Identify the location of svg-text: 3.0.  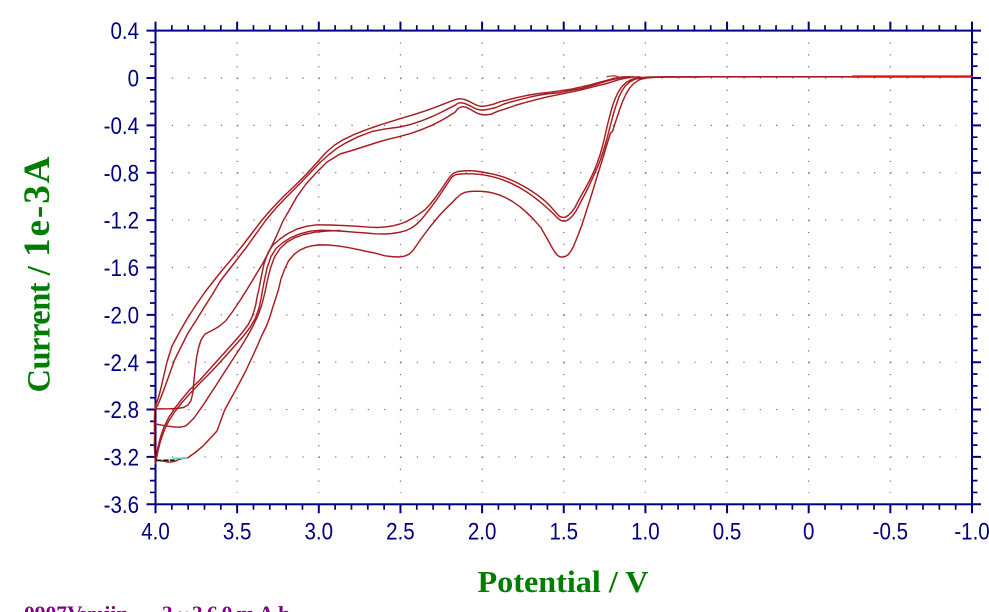
(319, 533).